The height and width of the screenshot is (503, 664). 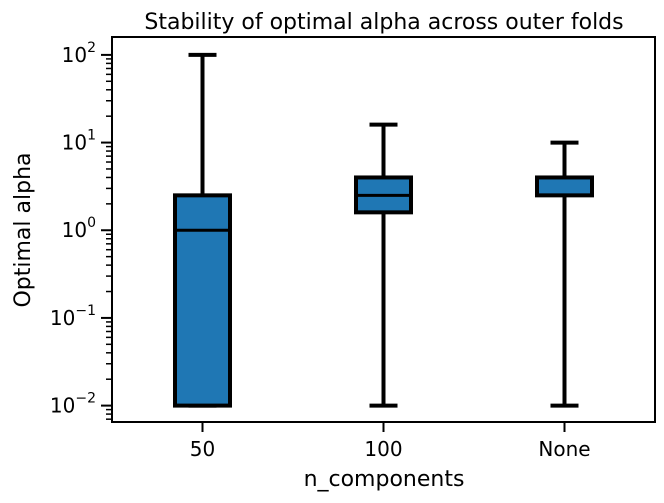 I want to click on y-tick-label: 10², so click(x=79, y=53).